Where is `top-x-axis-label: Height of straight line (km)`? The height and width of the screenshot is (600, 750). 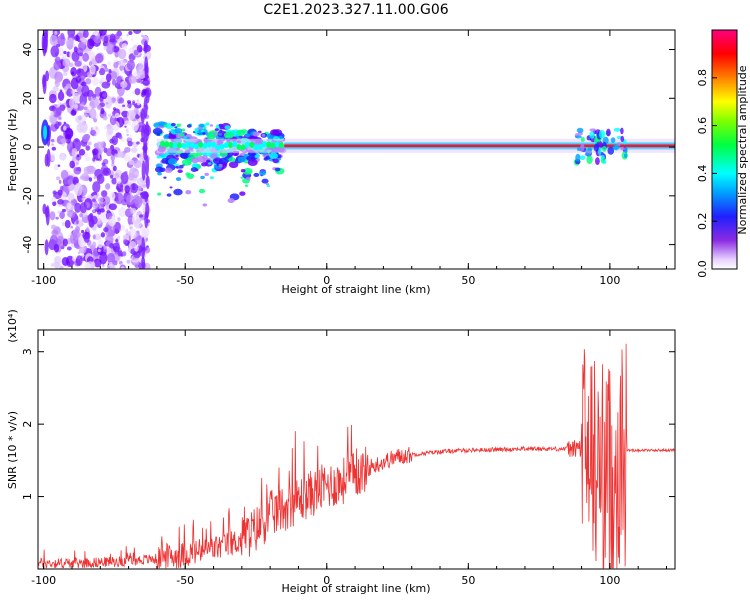
top-x-axis-label: Height of straight line (km) is located at coordinates (355, 289).